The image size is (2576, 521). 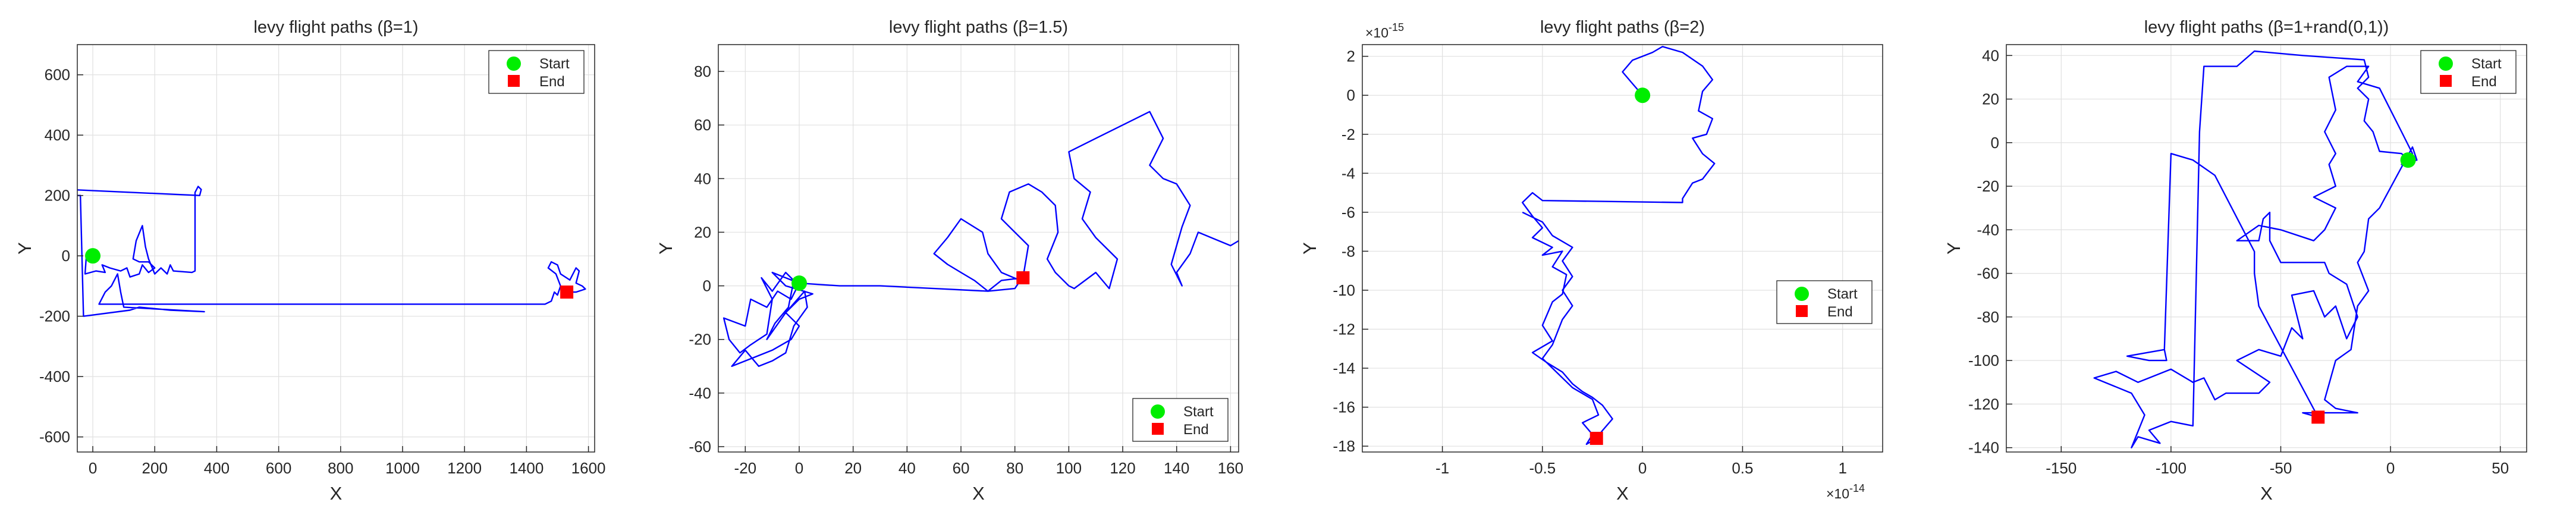 I want to click on chart2-xtick-label-7: 120, so click(x=1122, y=468).